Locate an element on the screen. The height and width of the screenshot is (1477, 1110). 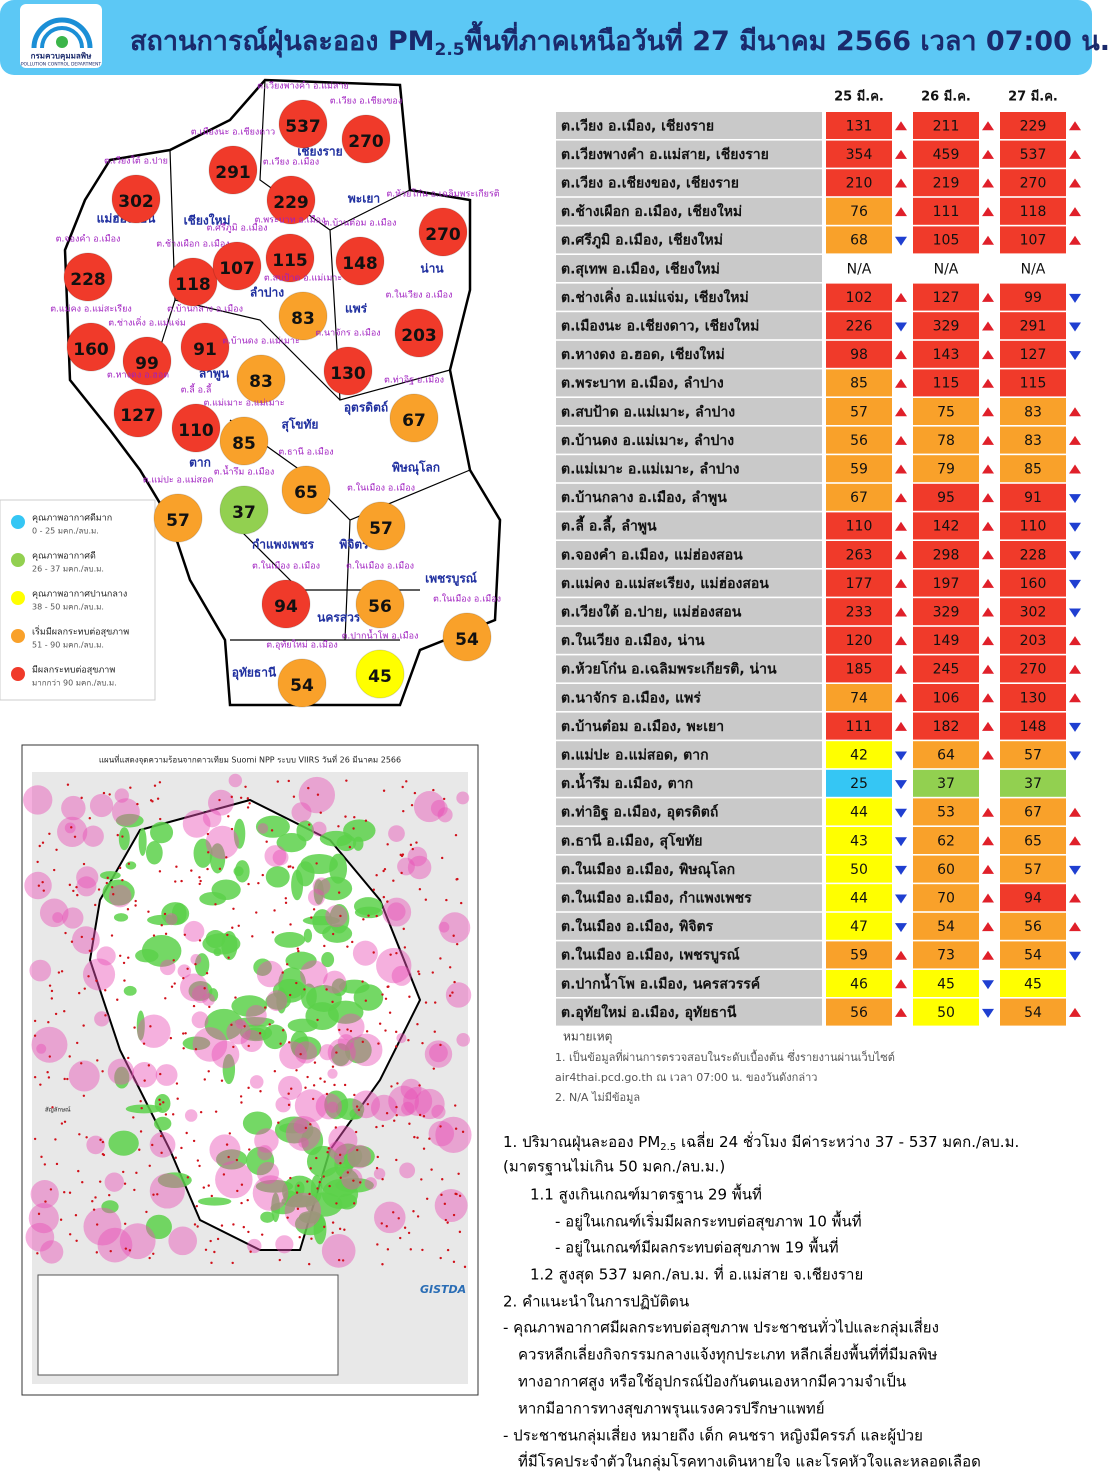
value: 131 is located at coordinates (859, 126).